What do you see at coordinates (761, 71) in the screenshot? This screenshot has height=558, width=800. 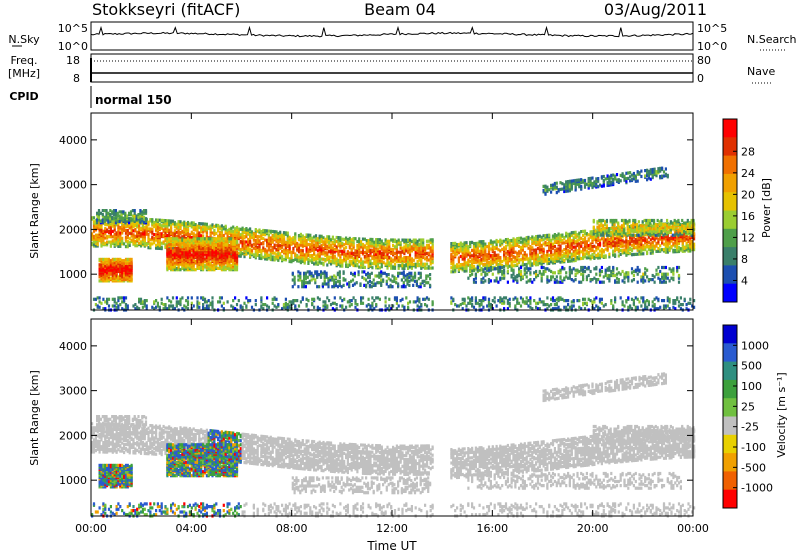 I see `nave-label: Nave` at bounding box center [761, 71].